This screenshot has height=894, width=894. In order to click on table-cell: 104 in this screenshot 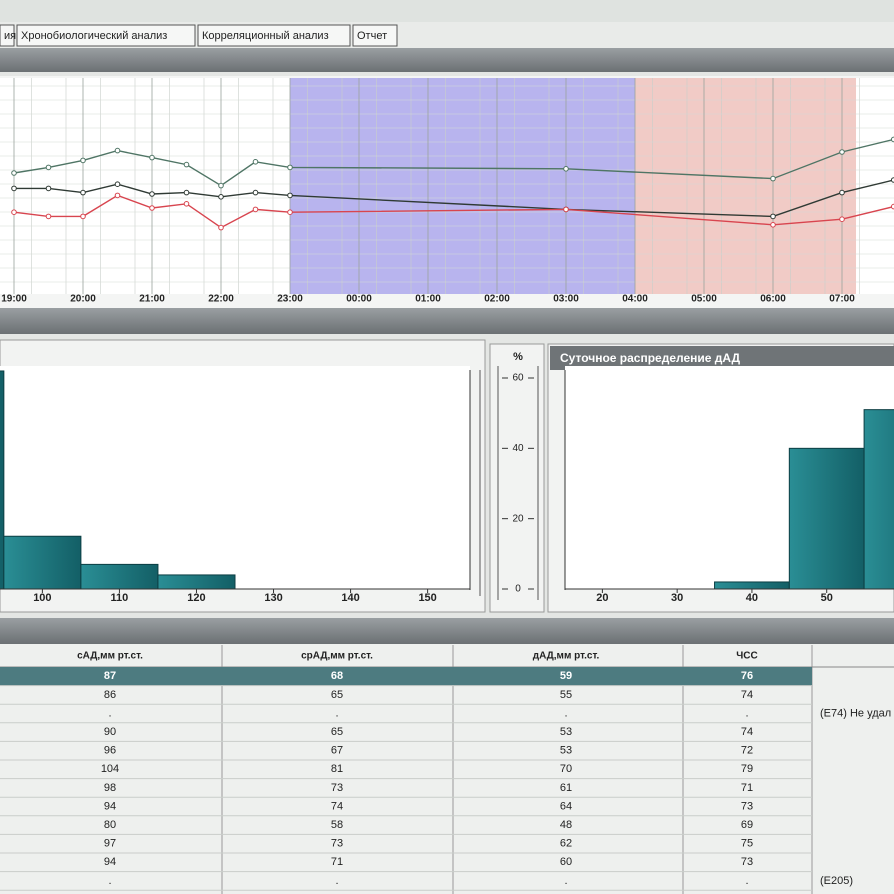, I will do `click(110, 769)`.